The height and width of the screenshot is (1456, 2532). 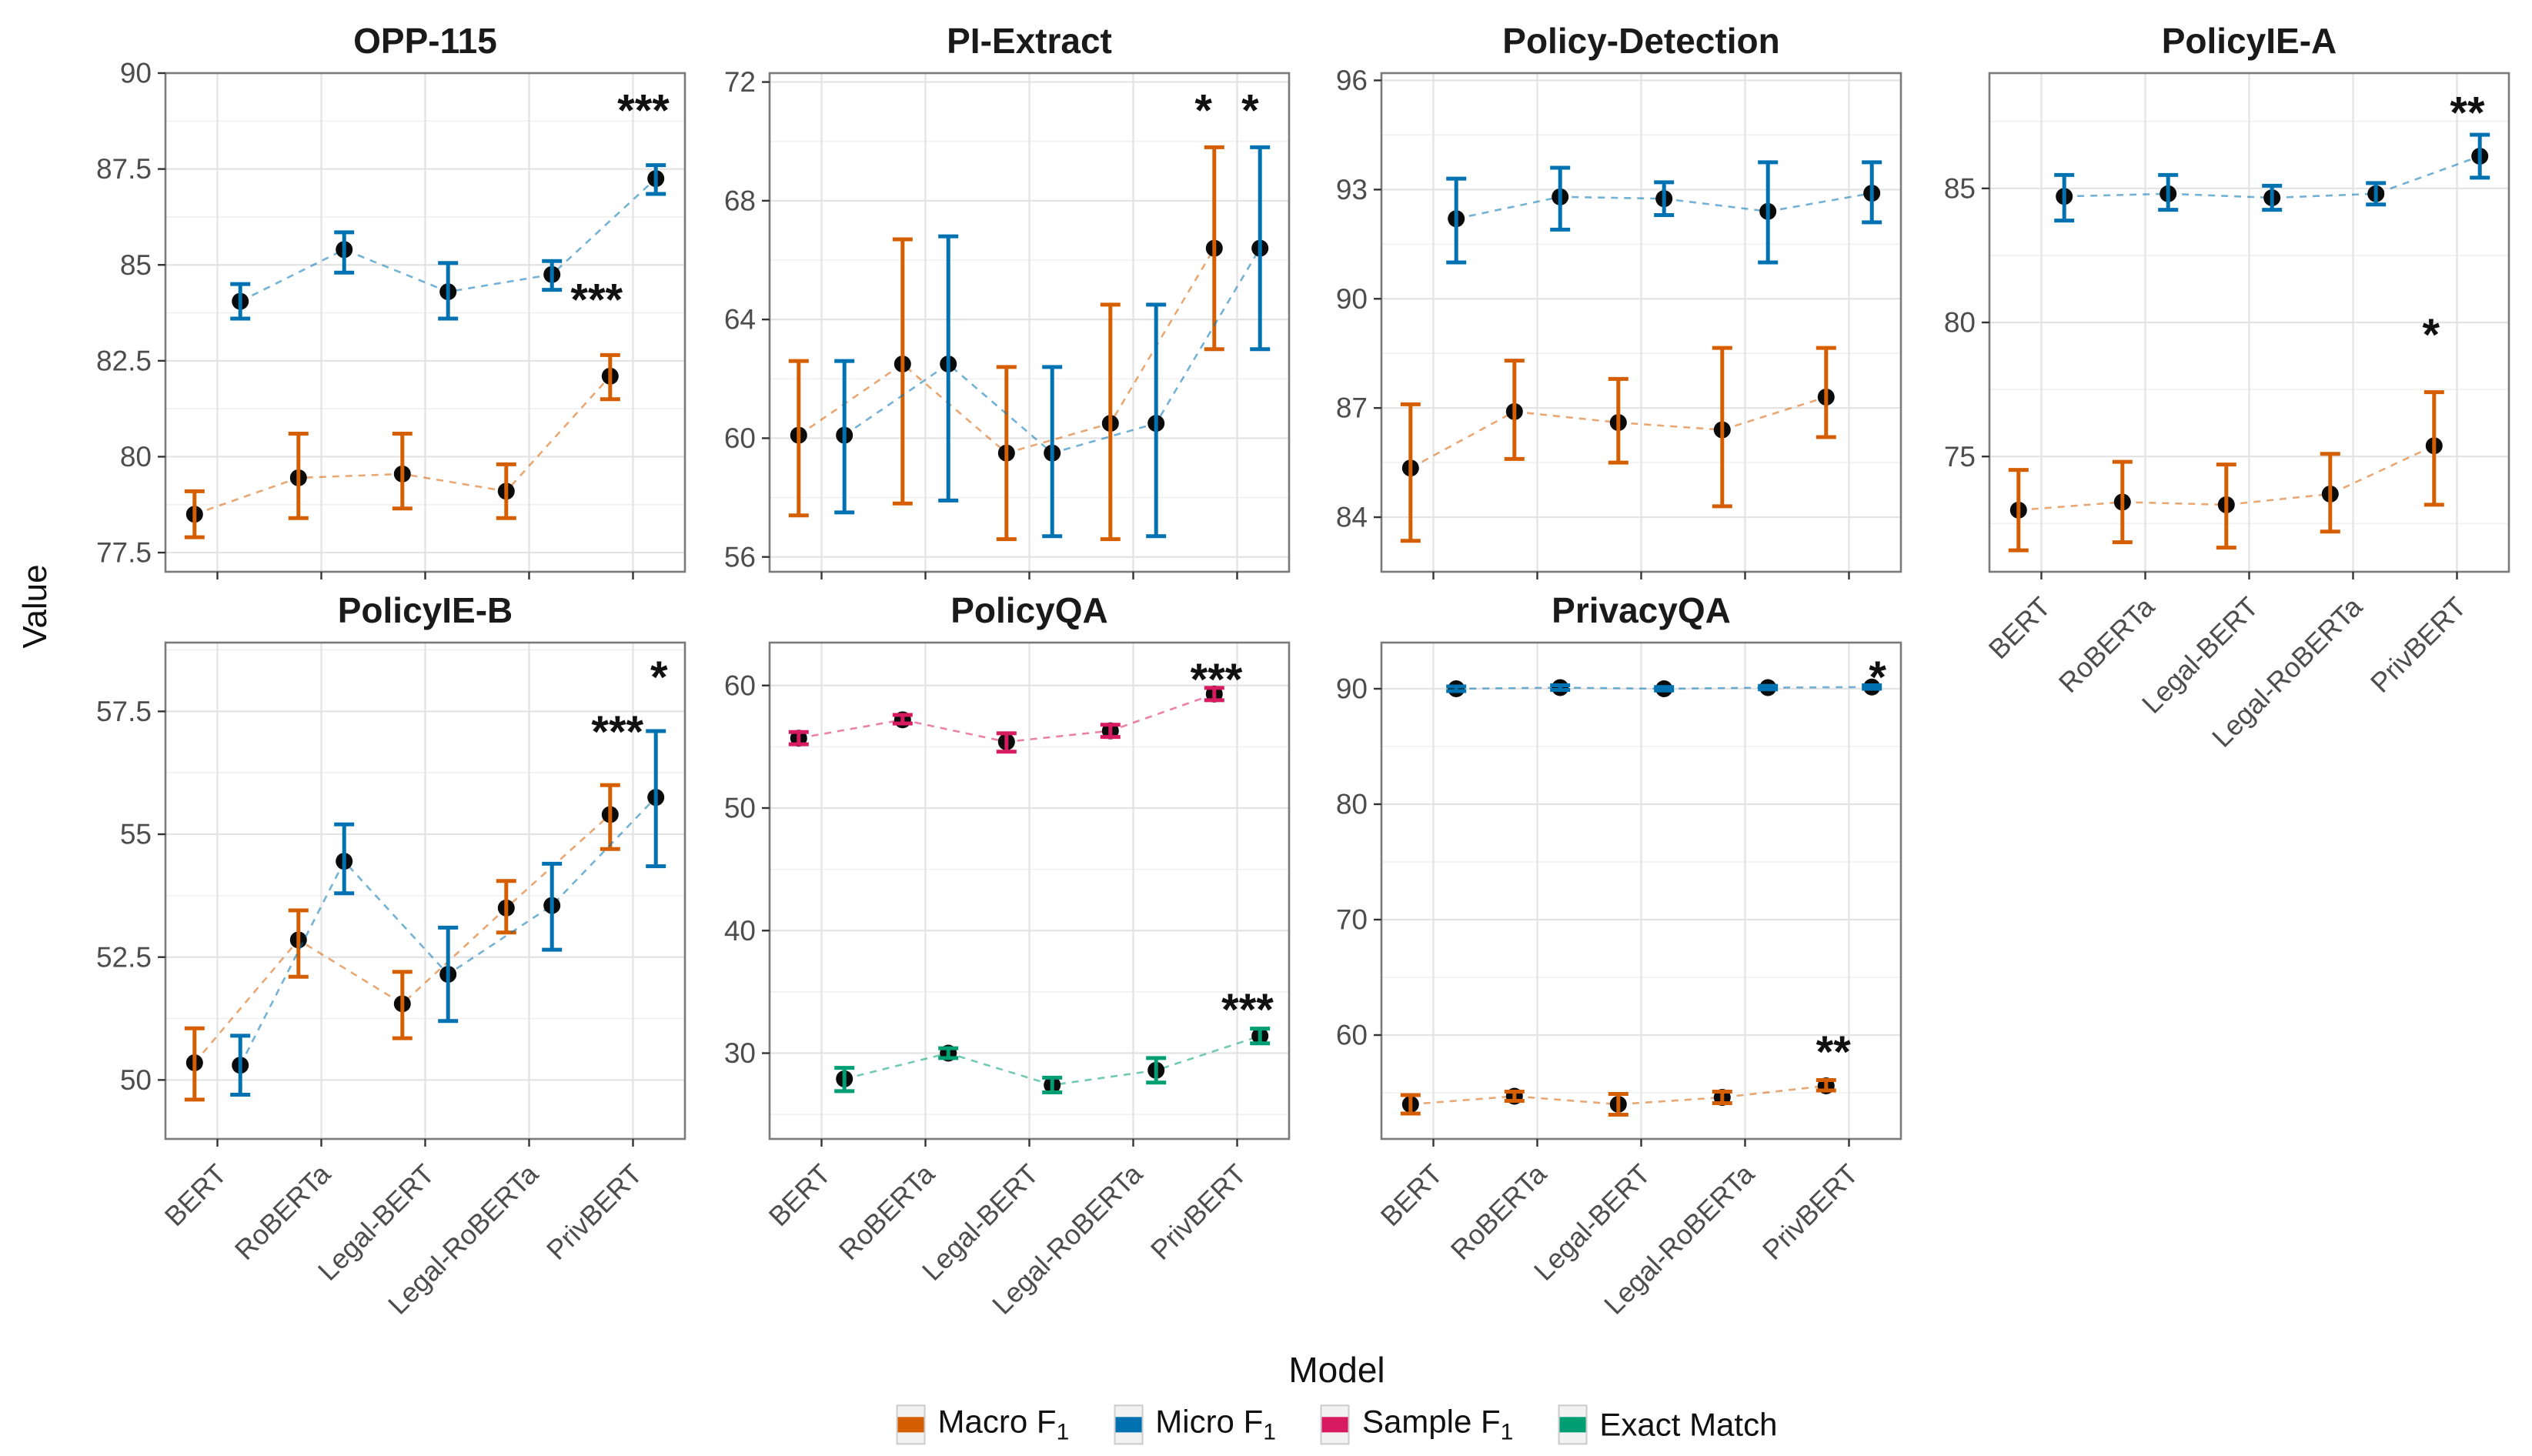 I want to click on legend-item: Sample F1, so click(x=1417, y=1424).